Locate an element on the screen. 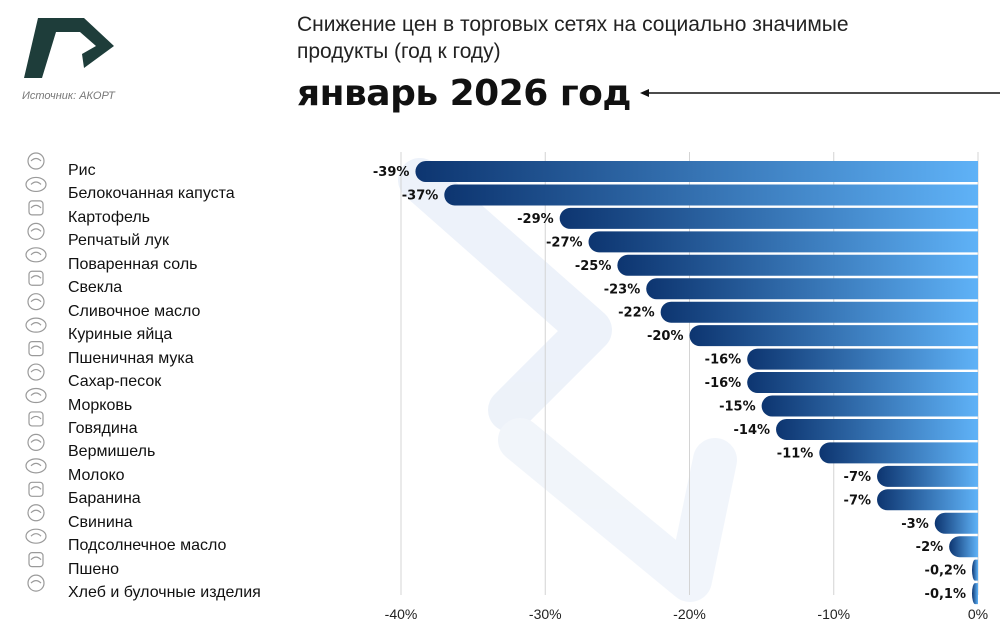  category-label: Пшеничная мука is located at coordinates (131, 358).